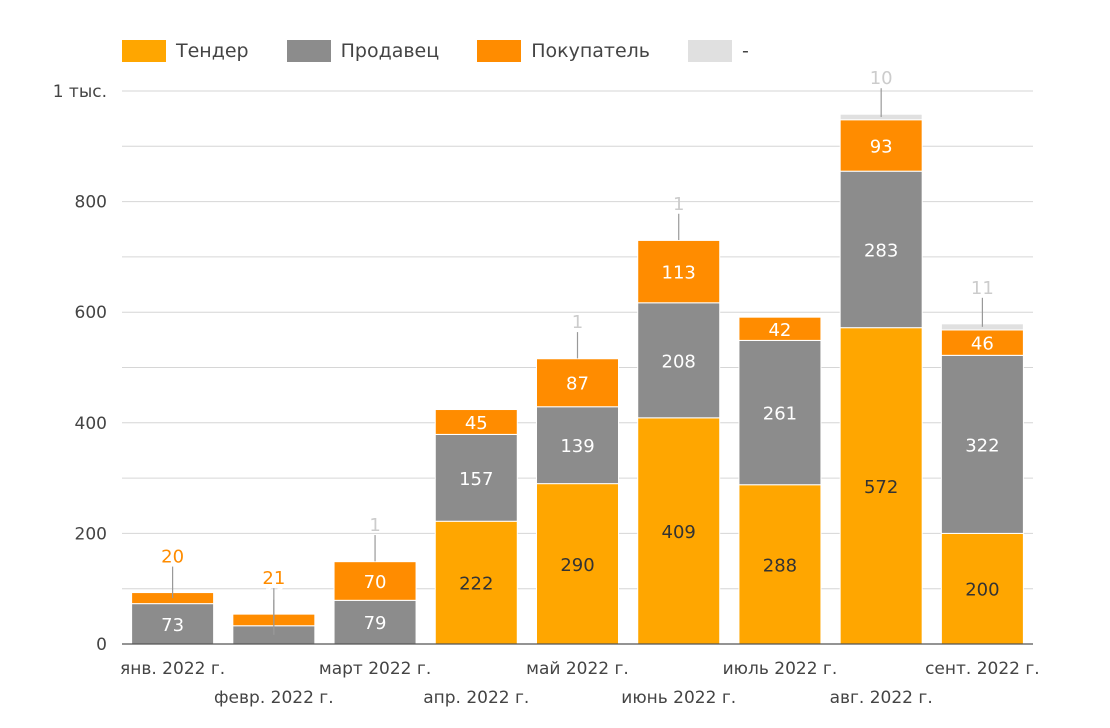 Image resolution: width=1110 pixels, height=728 pixels. I want to click on legend-label-tender: Тендер, so click(212, 51).